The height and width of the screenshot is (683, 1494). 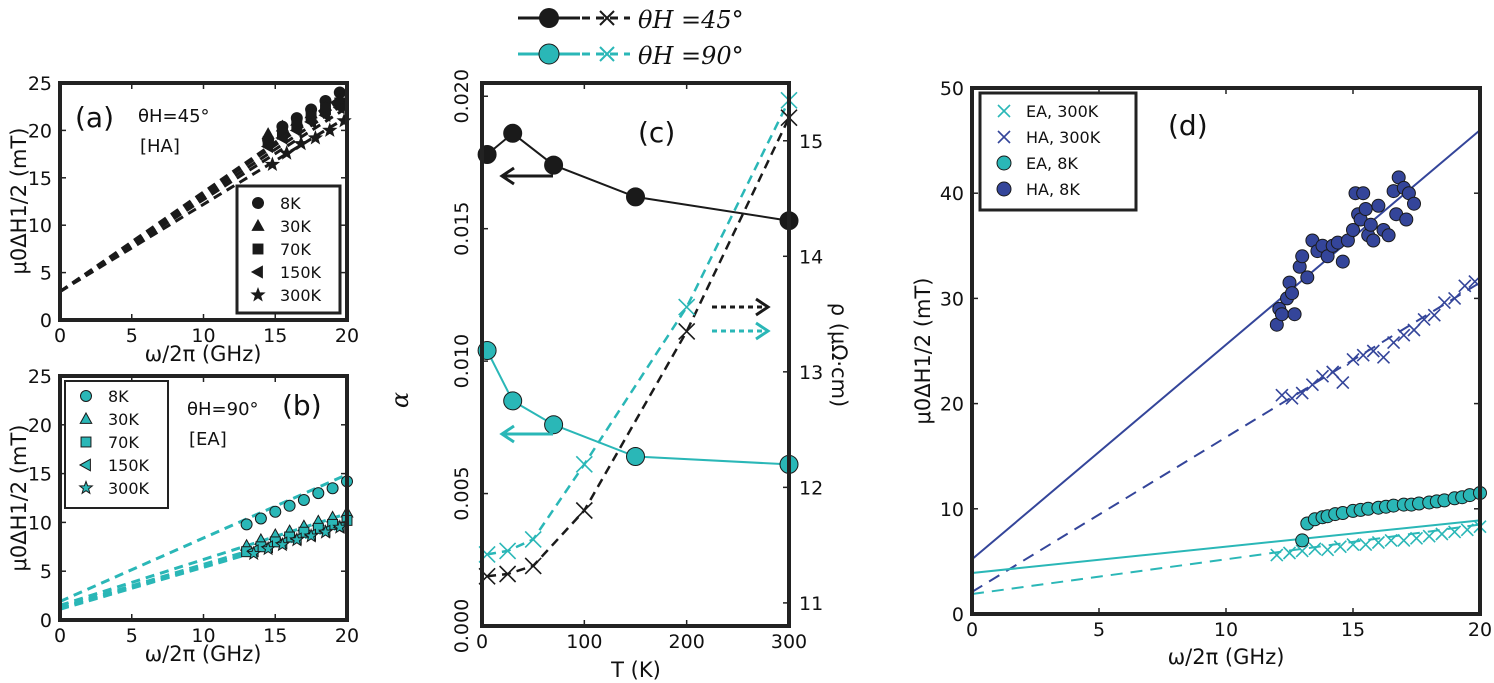 I want to click on legend-90-circle-marker, so click(x=549, y=54).